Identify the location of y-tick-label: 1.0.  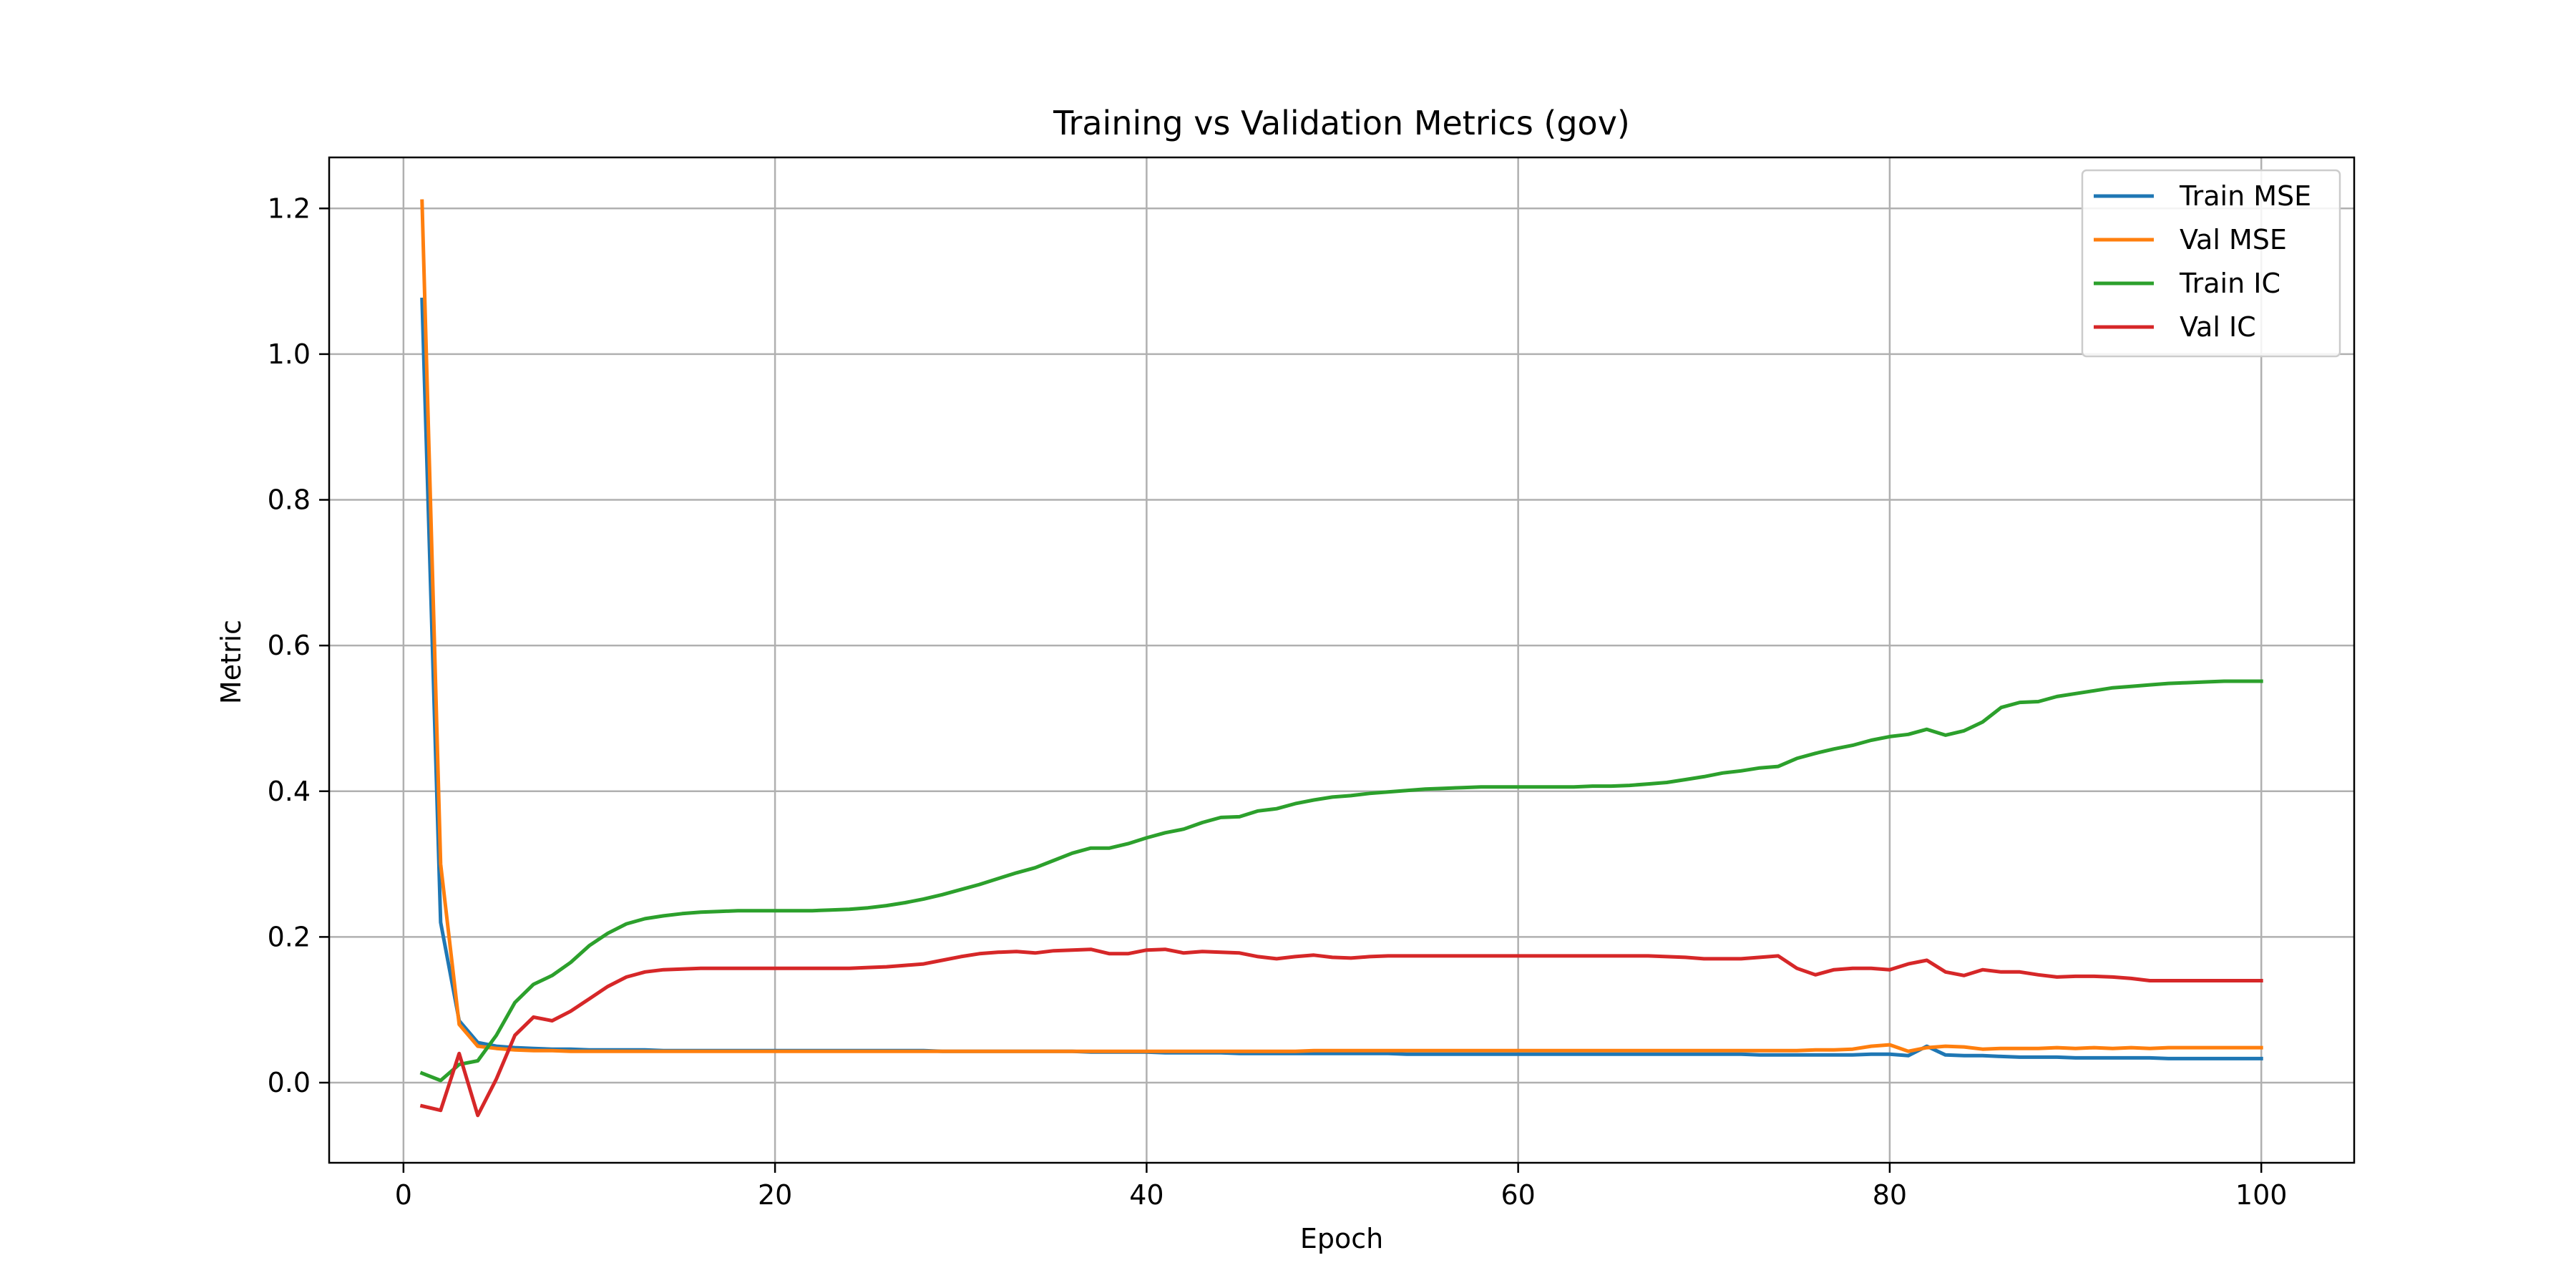
(289, 354).